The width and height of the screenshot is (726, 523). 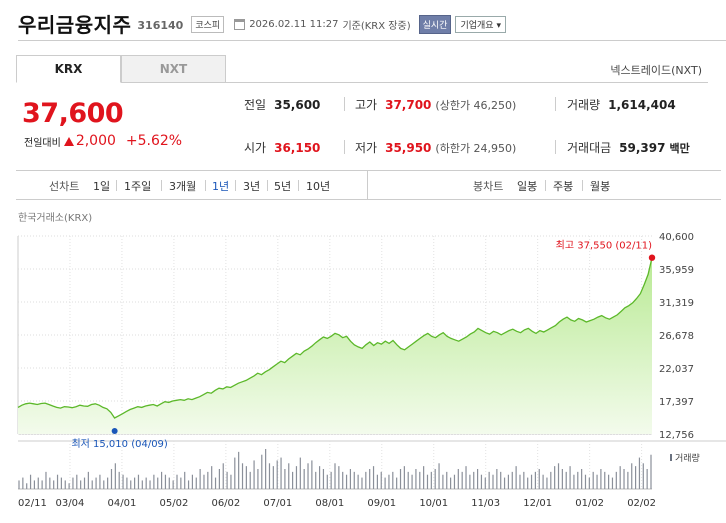 I want to click on x-tick-label: 12/01, so click(x=537, y=503).